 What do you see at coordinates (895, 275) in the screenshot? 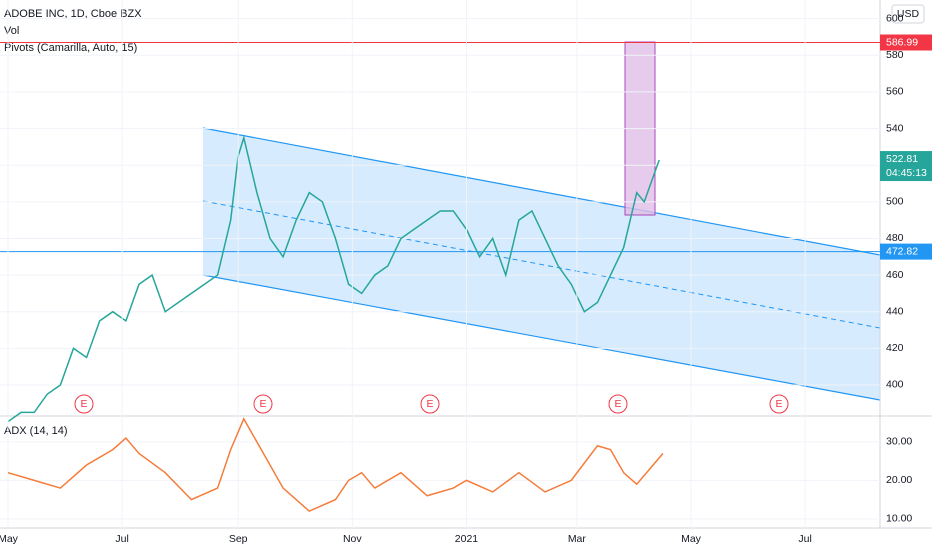
I see `y-tick-label: 460` at bounding box center [895, 275].